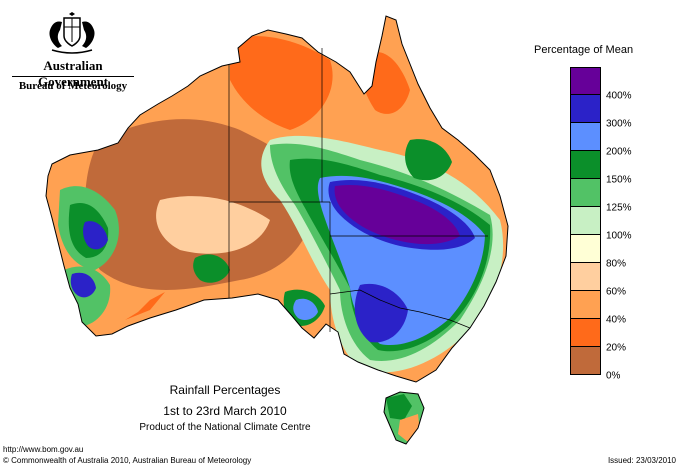  I want to click on legend-label: 80%, so click(616, 264).